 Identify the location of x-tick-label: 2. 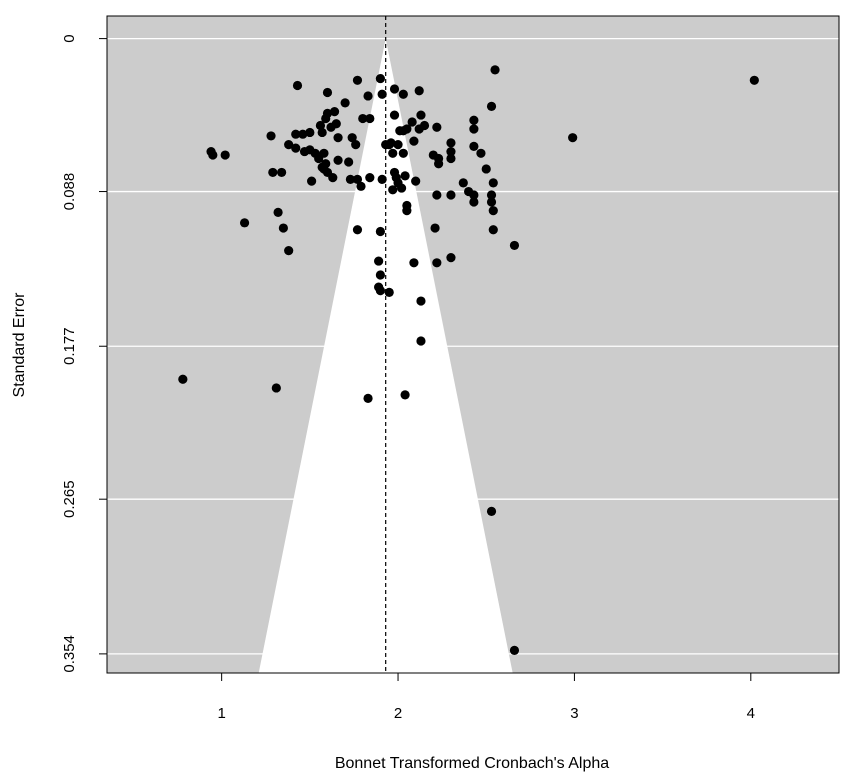
(398, 713).